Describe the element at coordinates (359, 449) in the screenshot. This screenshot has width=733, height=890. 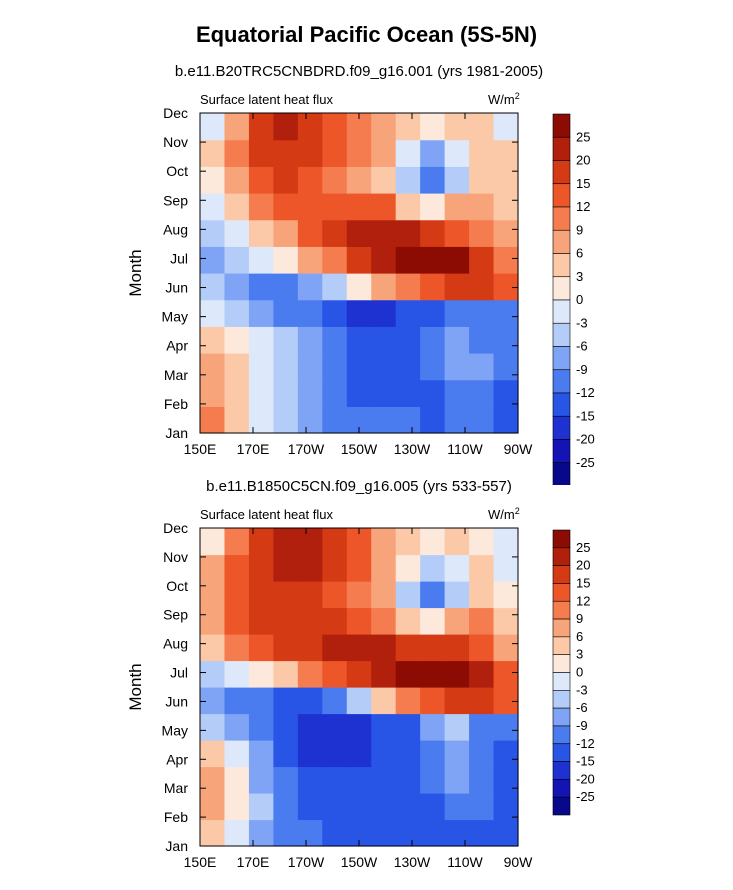
I see `x-tick-label: 150W` at that location.